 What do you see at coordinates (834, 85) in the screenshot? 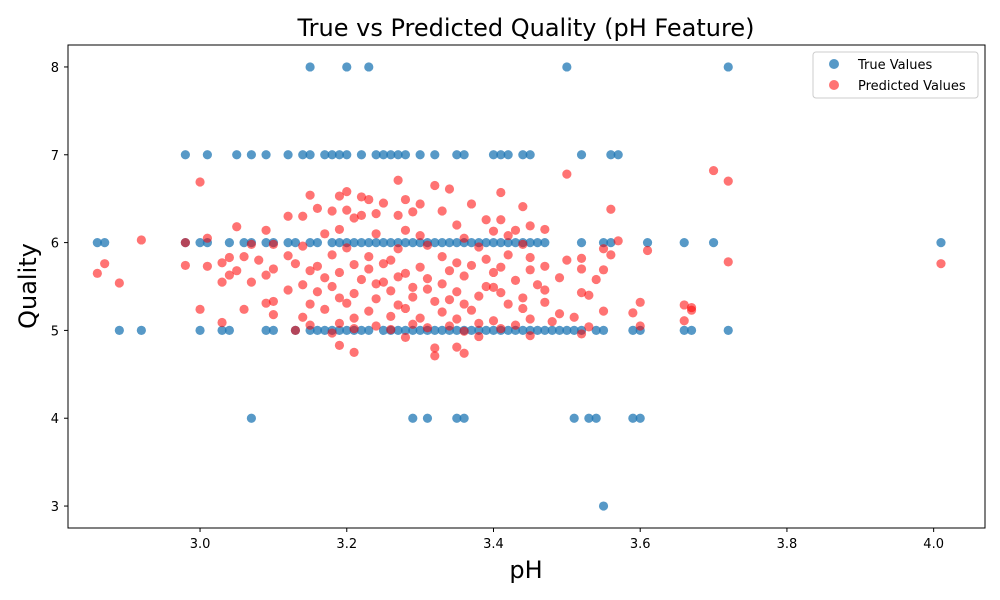
I see `legend-marker-predicted-values` at bounding box center [834, 85].